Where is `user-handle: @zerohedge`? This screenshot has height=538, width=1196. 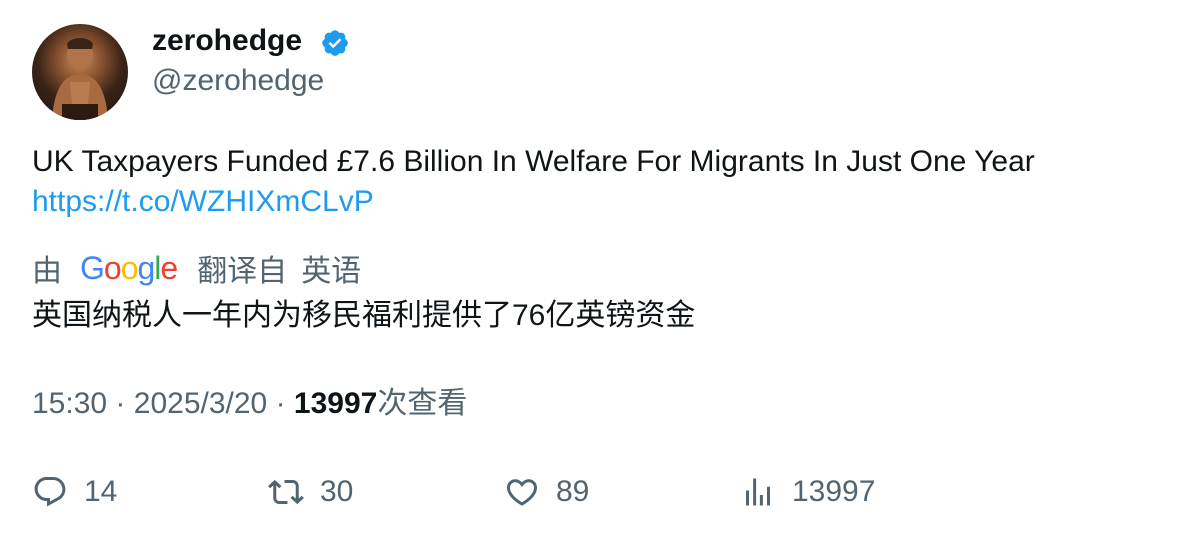
user-handle: @zerohedge is located at coordinates (238, 80).